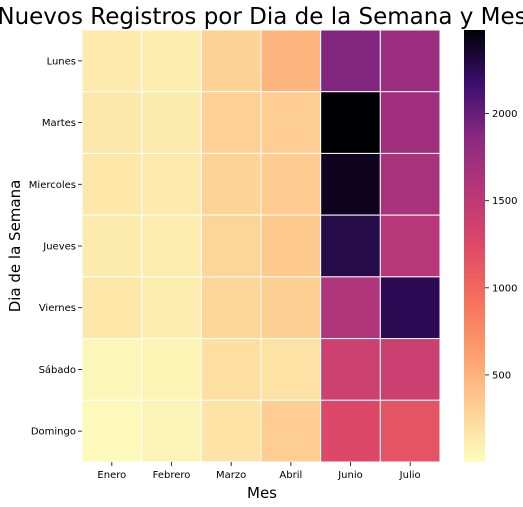 Image resolution: width=523 pixels, height=507 pixels. What do you see at coordinates (172, 475) in the screenshot?
I see `x-tick-label: Febrero` at bounding box center [172, 475].